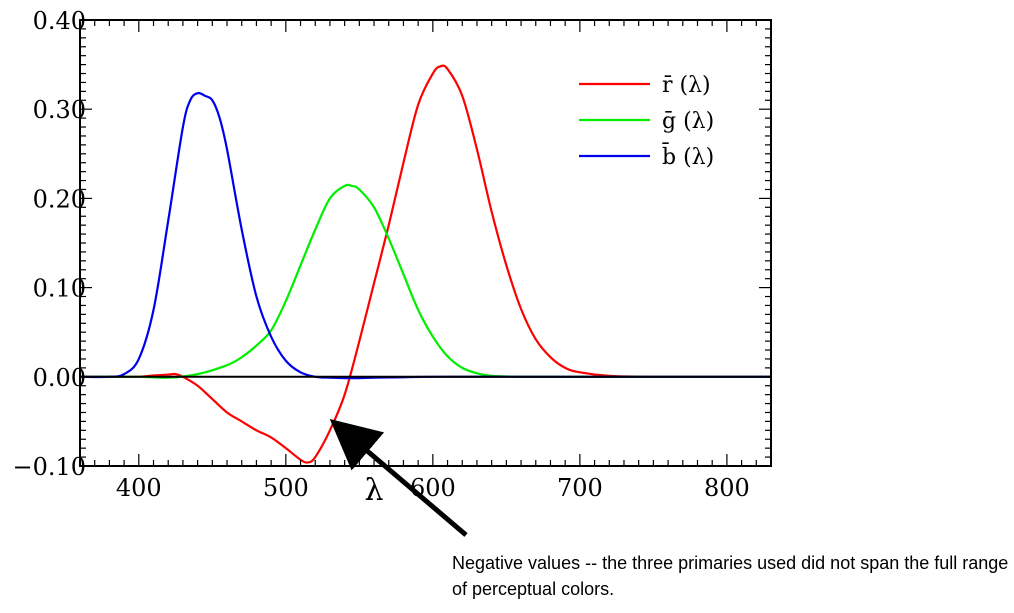 This screenshot has width=1014, height=613. Describe the element at coordinates (59, 199) in the screenshot. I see `y-tick-label: 0.20` at that location.